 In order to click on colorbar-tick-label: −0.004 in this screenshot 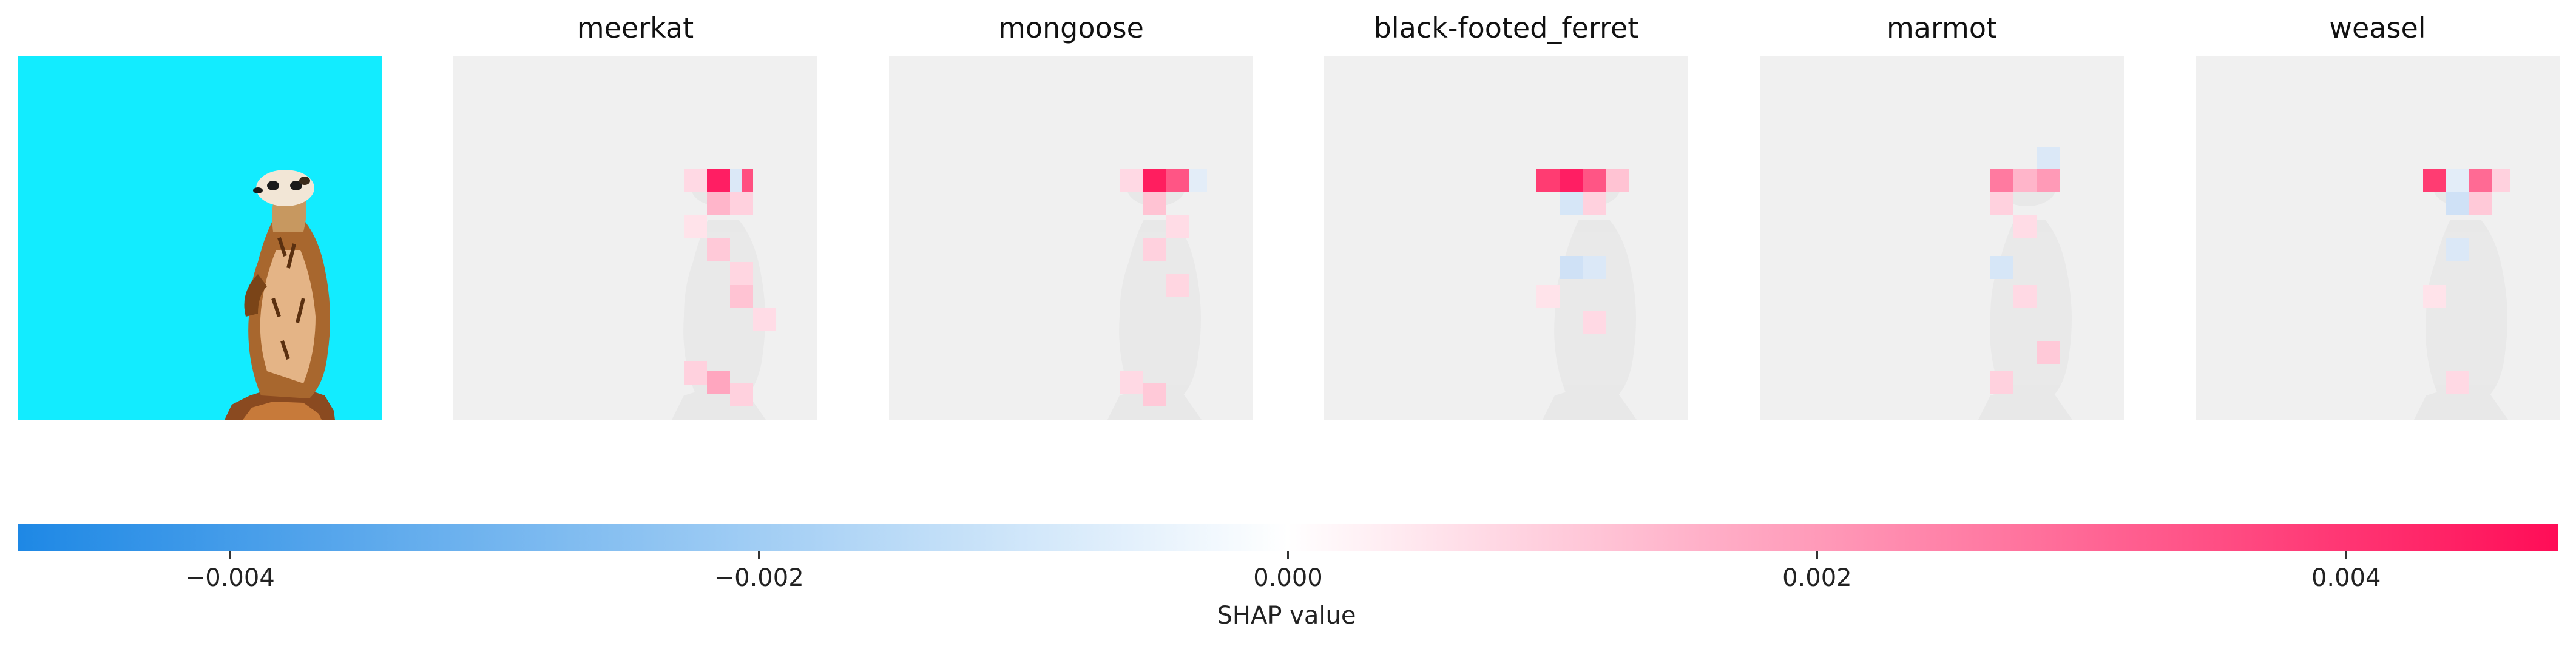, I will do `click(229, 578)`.